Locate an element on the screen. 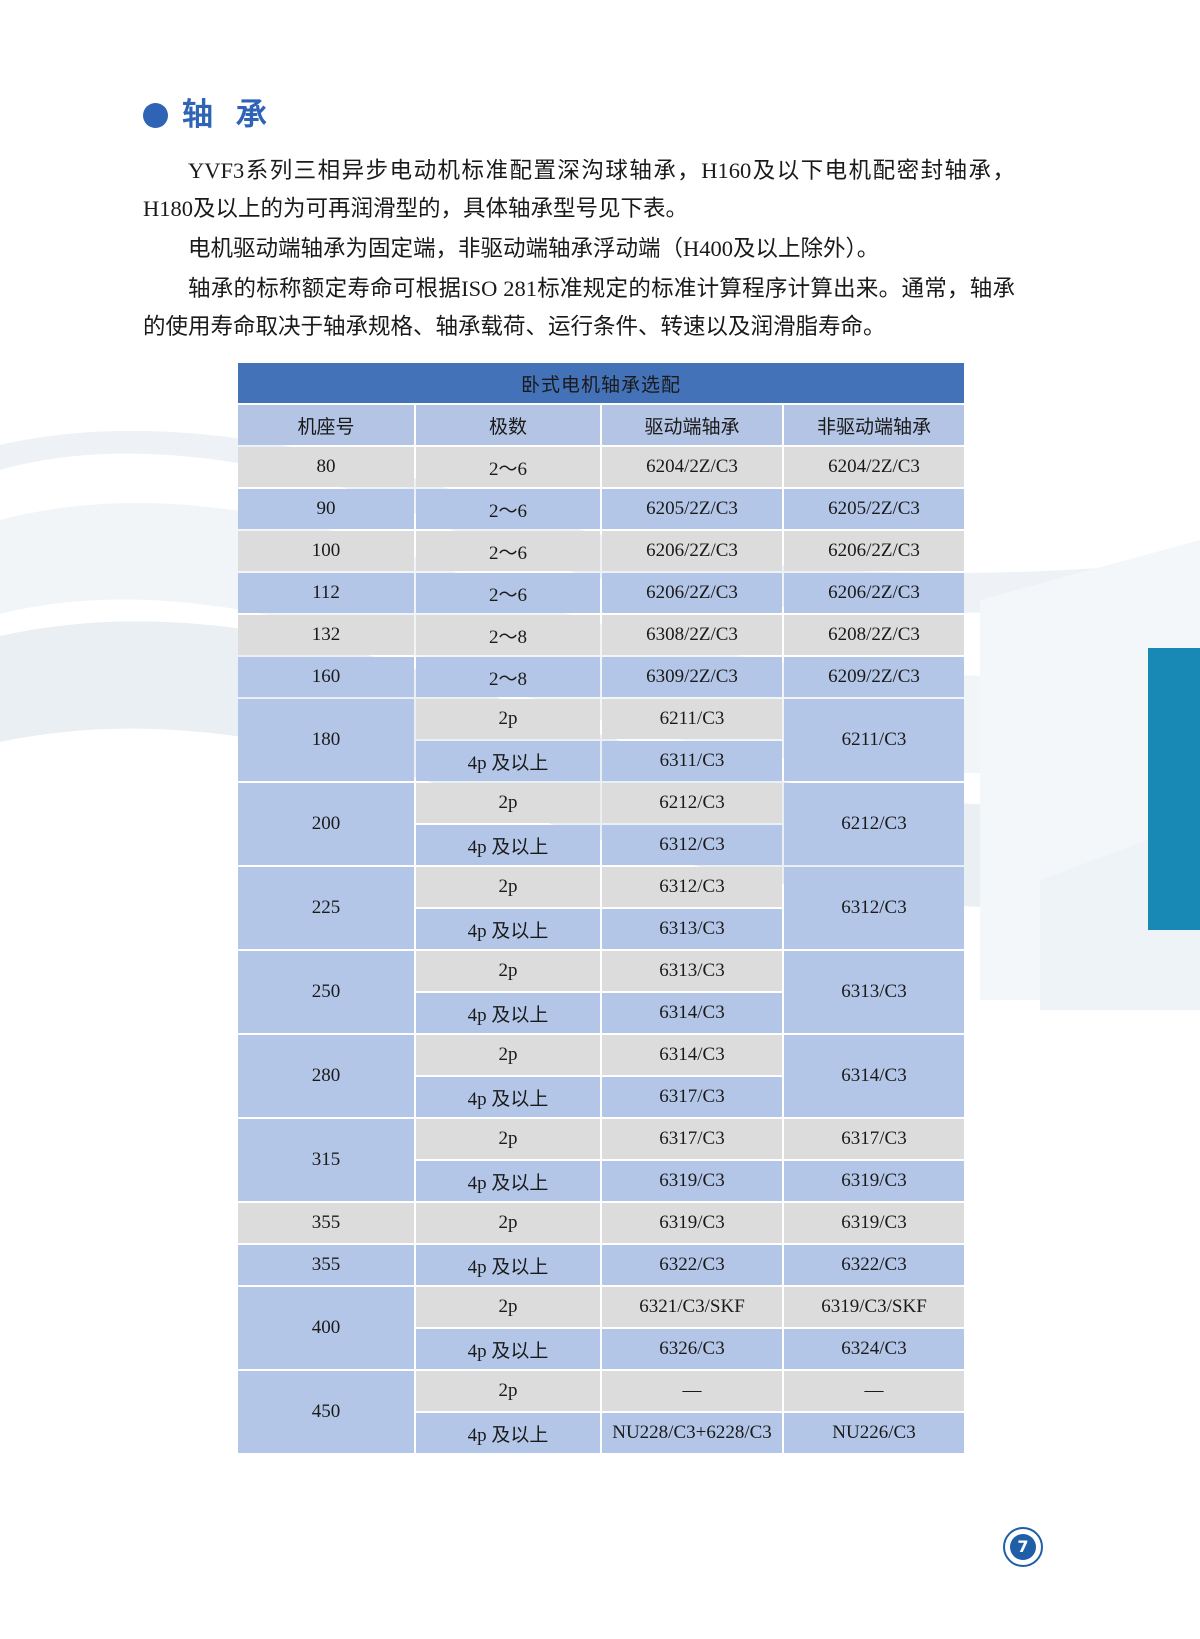 The width and height of the screenshot is (1200, 1639). cell-non-drive-end-bearing: 6317/C3 is located at coordinates (874, 1139).